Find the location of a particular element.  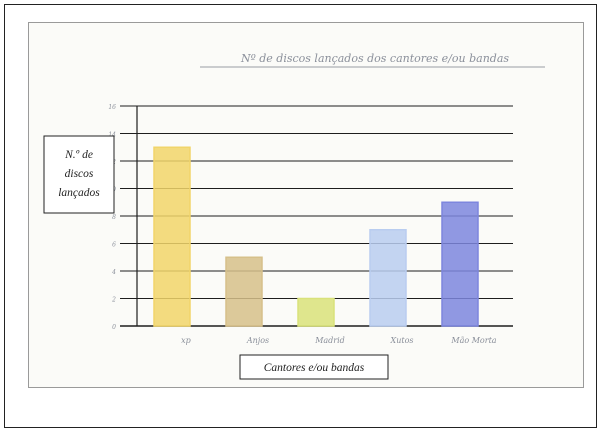

y-tick-label: 4 is located at coordinates (113, 272).